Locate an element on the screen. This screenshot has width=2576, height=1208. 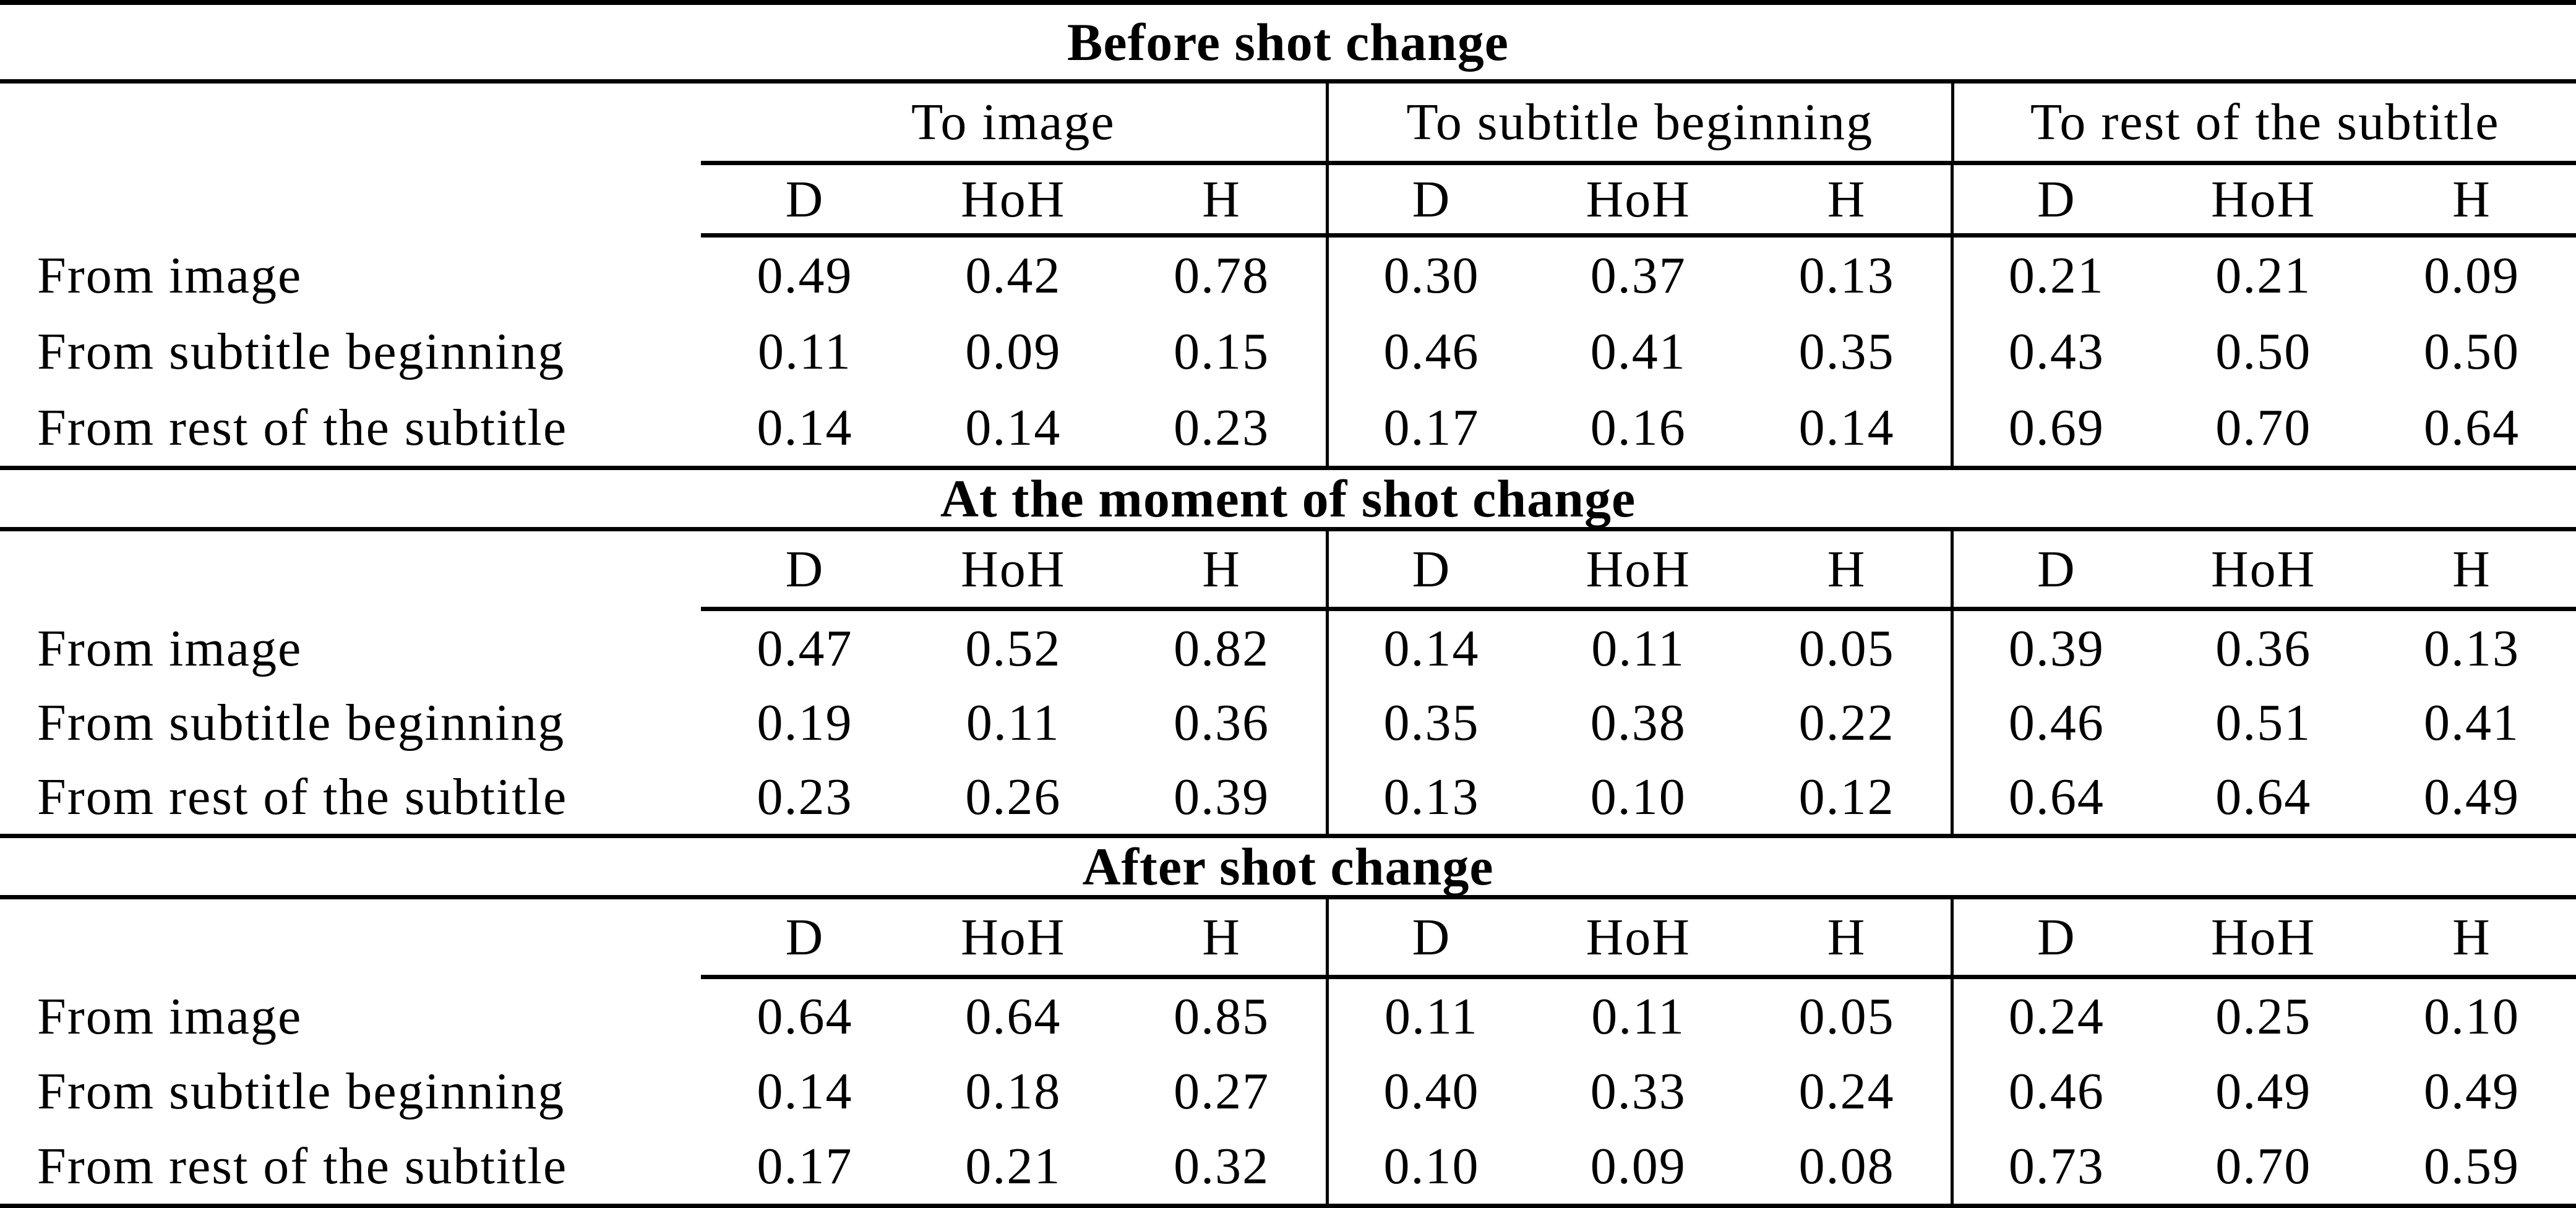
value-cell: 0.69 is located at coordinates (2055, 428).